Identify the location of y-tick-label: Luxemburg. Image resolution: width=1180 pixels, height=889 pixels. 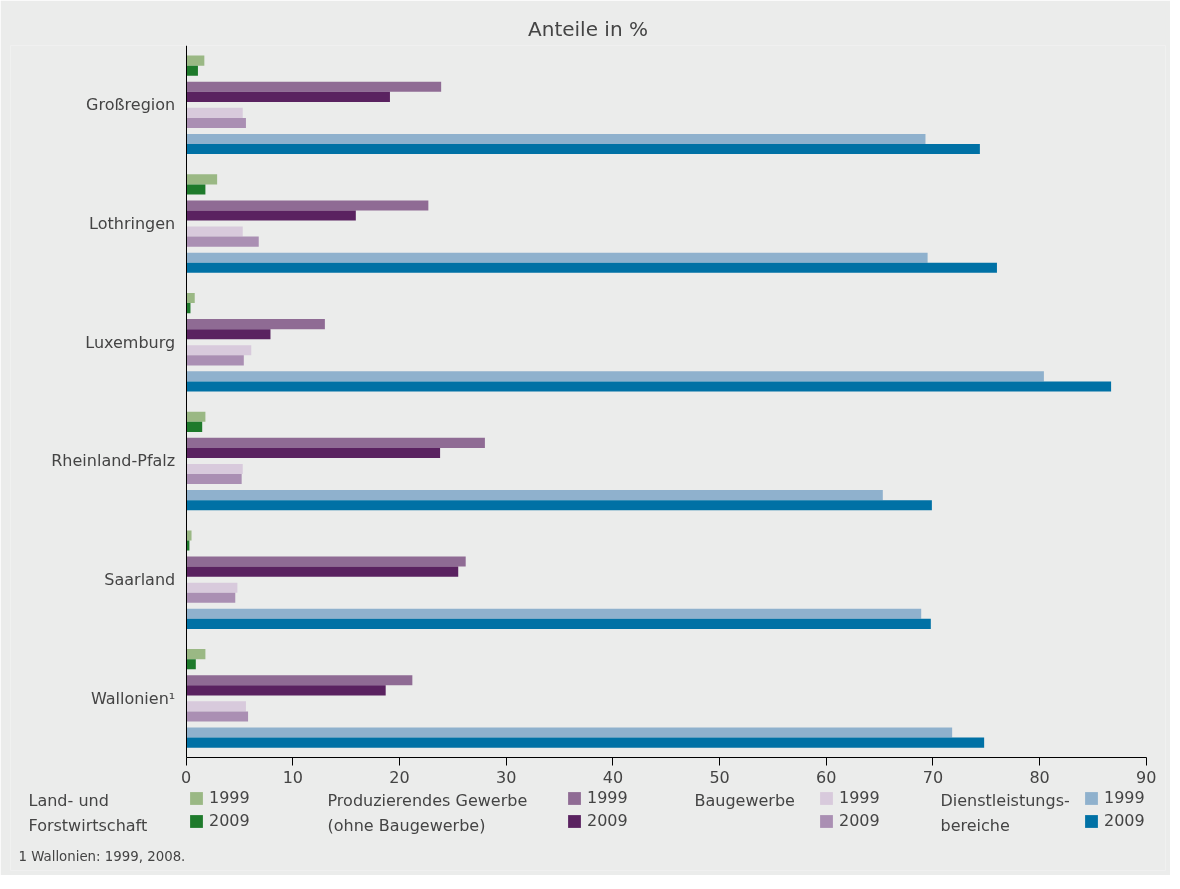
(130, 342).